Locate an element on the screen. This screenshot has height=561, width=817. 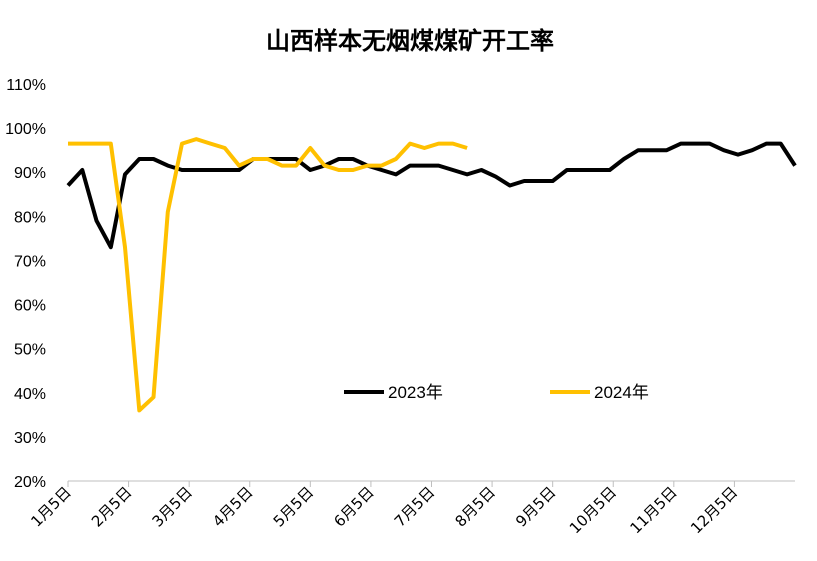
x-tick-label: 11月5日 is located at coordinates (653, 510).